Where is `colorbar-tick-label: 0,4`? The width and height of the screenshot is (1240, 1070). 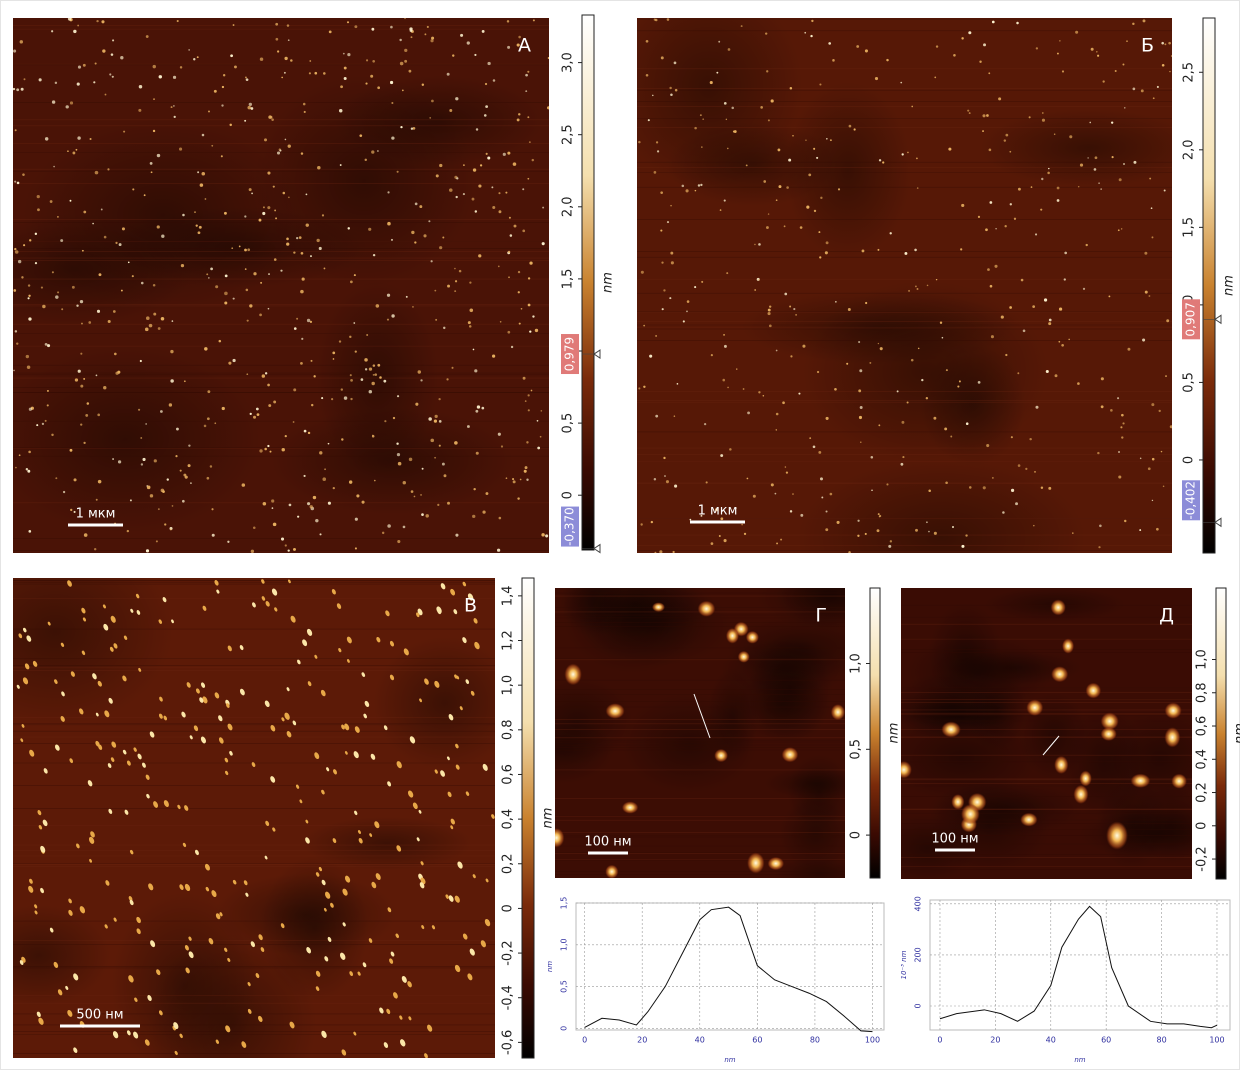 colorbar-tick-label: 0,4 is located at coordinates (1202, 759).